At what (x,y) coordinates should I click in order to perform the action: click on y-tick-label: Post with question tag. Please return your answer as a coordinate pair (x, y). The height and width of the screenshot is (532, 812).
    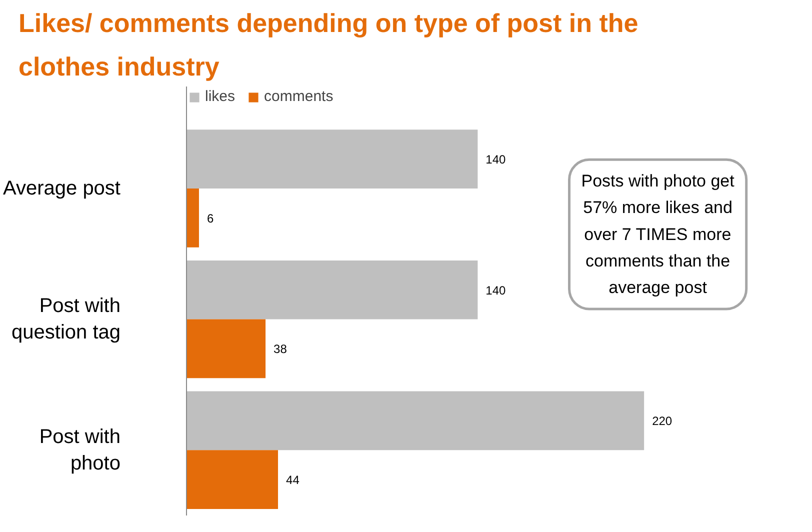
    Looking at the image, I should click on (66, 319).